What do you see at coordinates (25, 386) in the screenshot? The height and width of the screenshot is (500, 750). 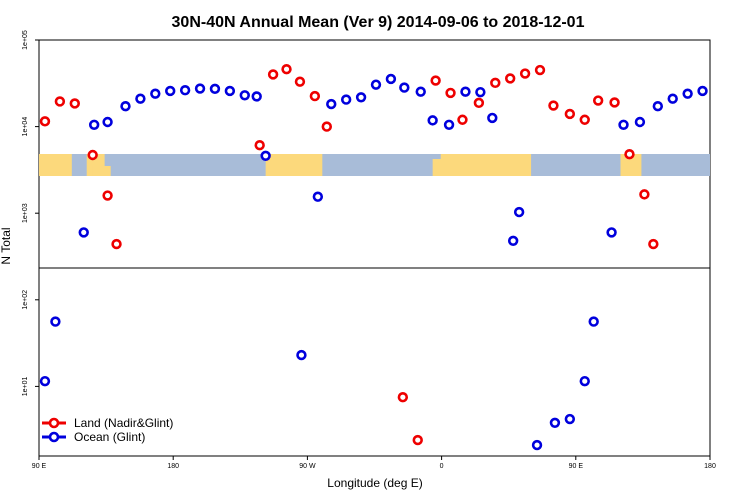 I see `y-tick-label: 1e+01` at bounding box center [25, 386].